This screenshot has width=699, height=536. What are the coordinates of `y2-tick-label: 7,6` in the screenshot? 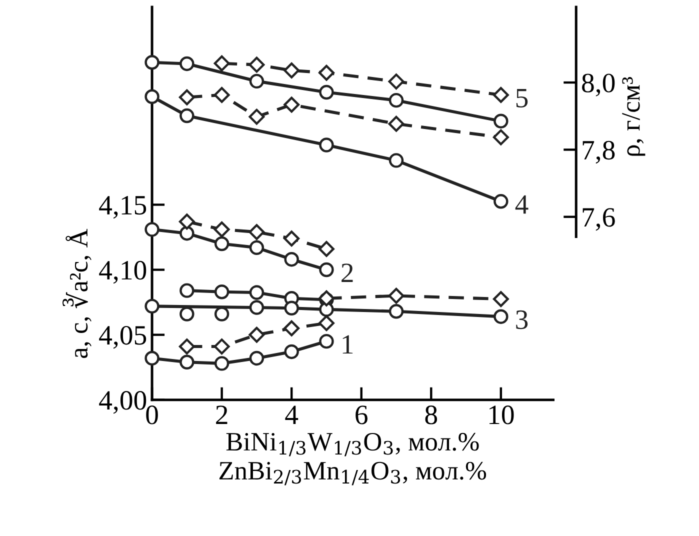 It's located at (598, 219).